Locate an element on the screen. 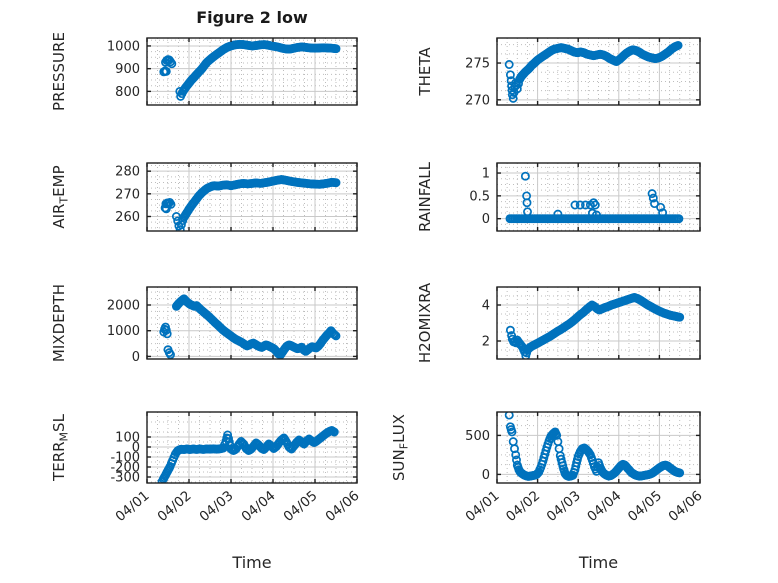 Image resolution: width=778 pixels, height=583 pixels. subplot-mixdepth: 0 1000 2000 MIXDEPTH is located at coordinates (204, 324).